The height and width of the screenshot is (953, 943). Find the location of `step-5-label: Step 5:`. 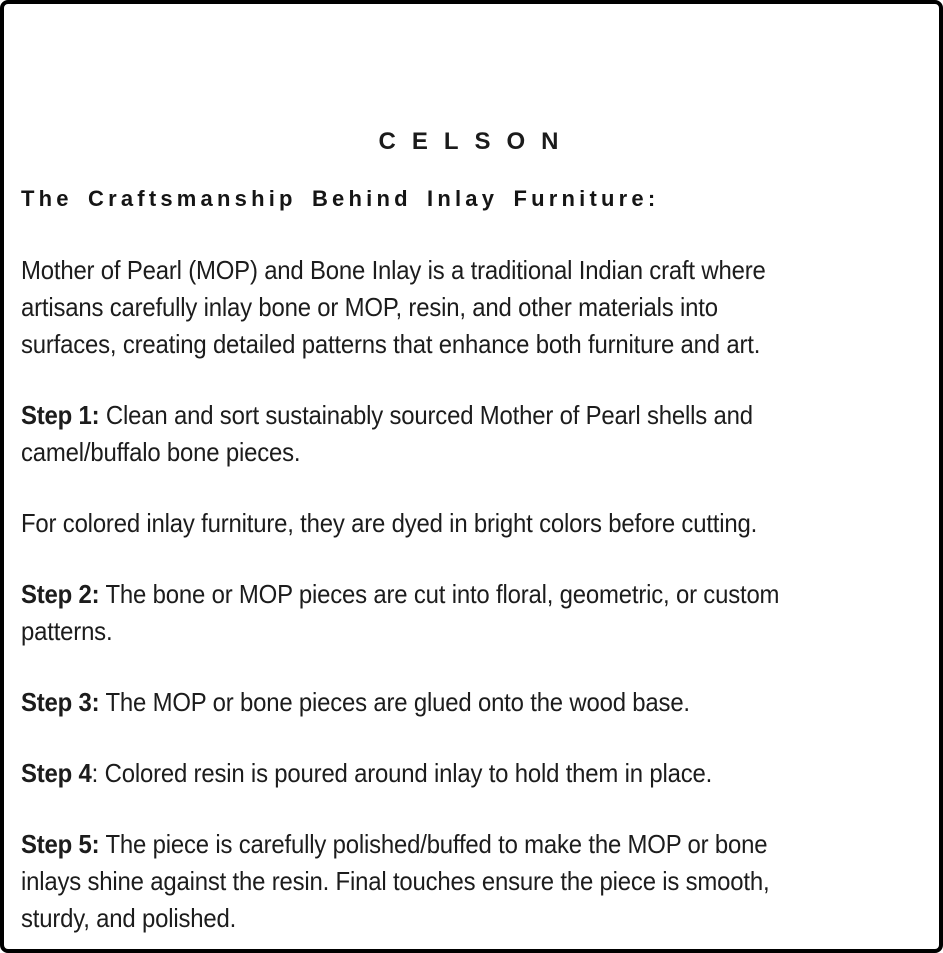

step-5-label: Step 5: is located at coordinates (60, 844).